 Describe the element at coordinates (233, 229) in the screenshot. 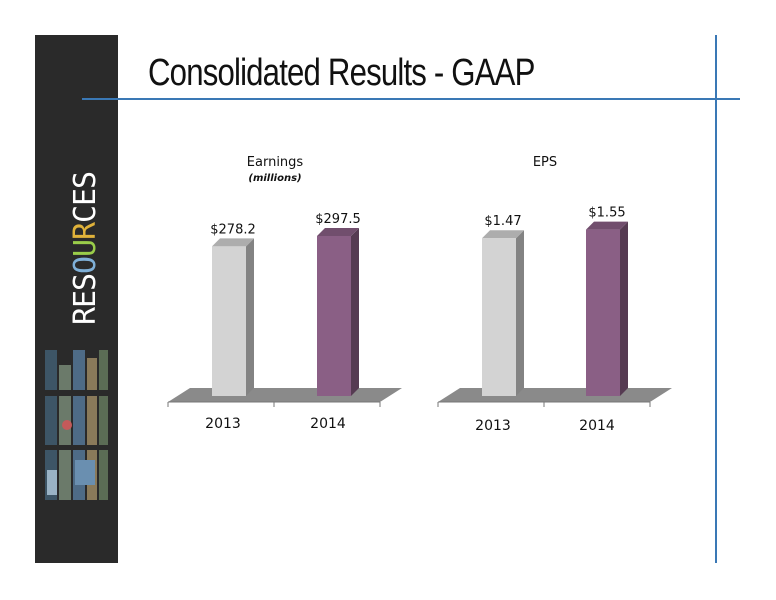

I see `data-label: $278.2` at that location.